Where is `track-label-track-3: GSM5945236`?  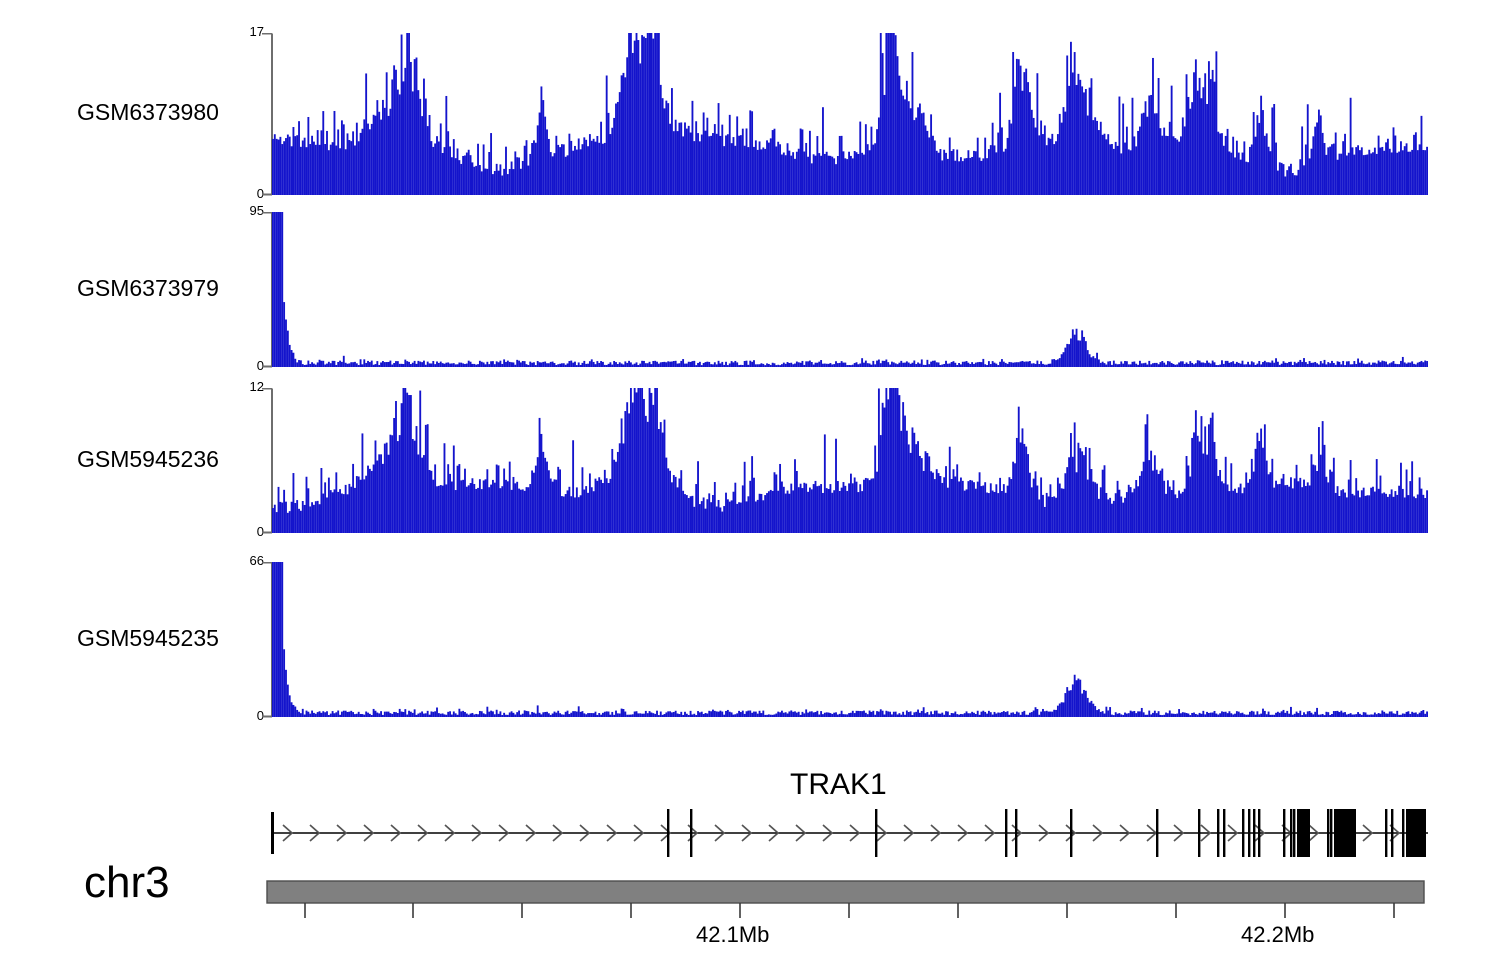 track-label-track-3: GSM5945236 is located at coordinates (148, 458).